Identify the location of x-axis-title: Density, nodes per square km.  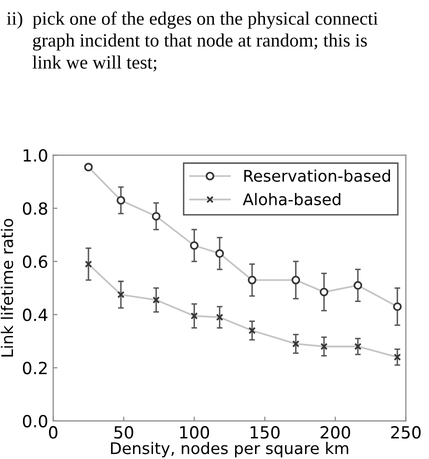
(229, 450).